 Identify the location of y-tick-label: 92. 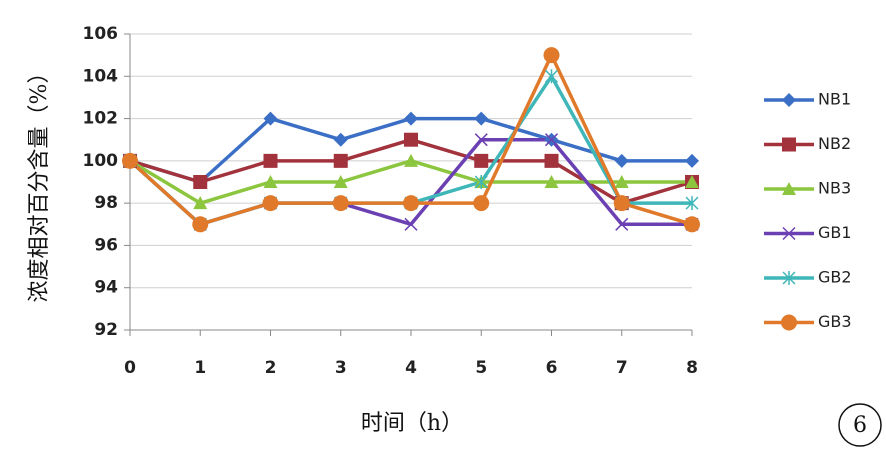
(106, 330).